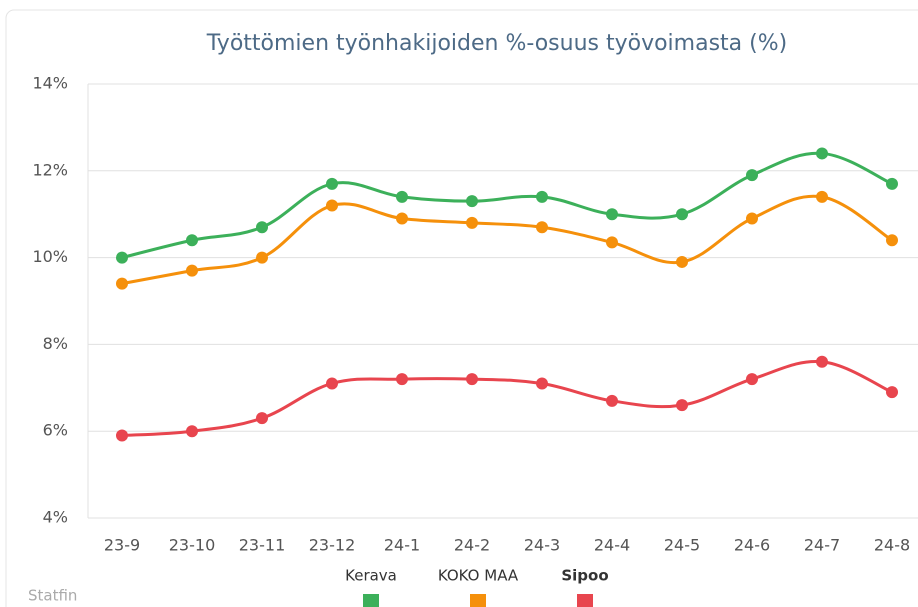 The image size is (918, 607). I want to click on legend-item: KOKO MAA, so click(478, 587).